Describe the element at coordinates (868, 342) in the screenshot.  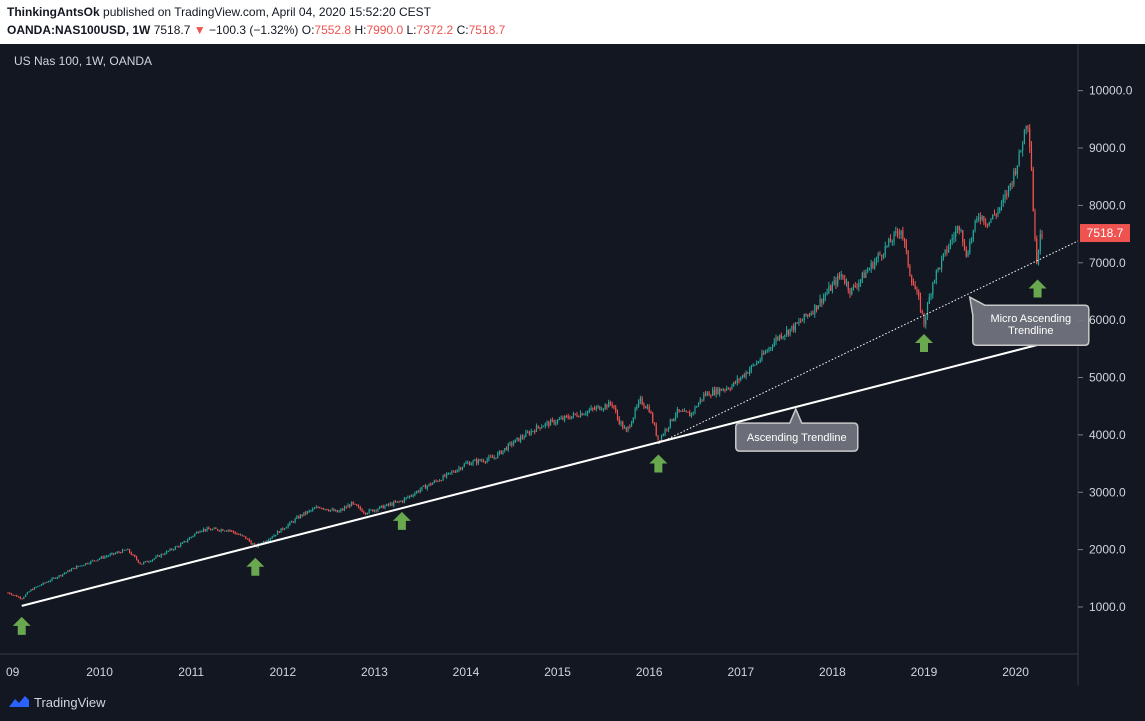
I see `micro-ascending-trendline` at that location.